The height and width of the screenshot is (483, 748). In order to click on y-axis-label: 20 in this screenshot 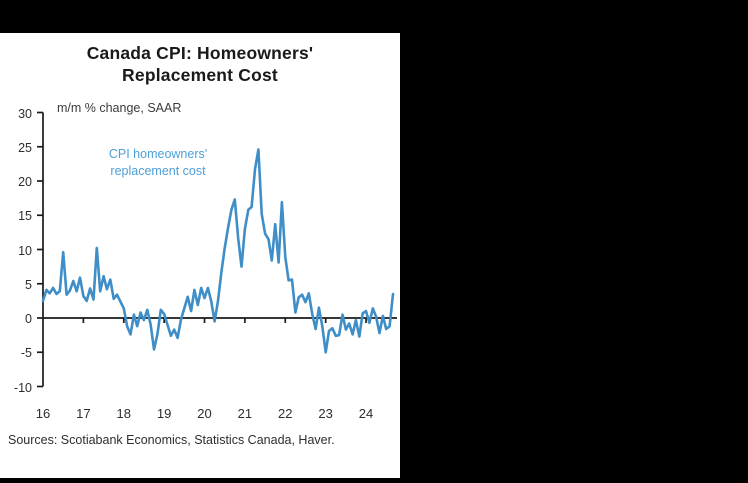, I will do `click(25, 182)`.